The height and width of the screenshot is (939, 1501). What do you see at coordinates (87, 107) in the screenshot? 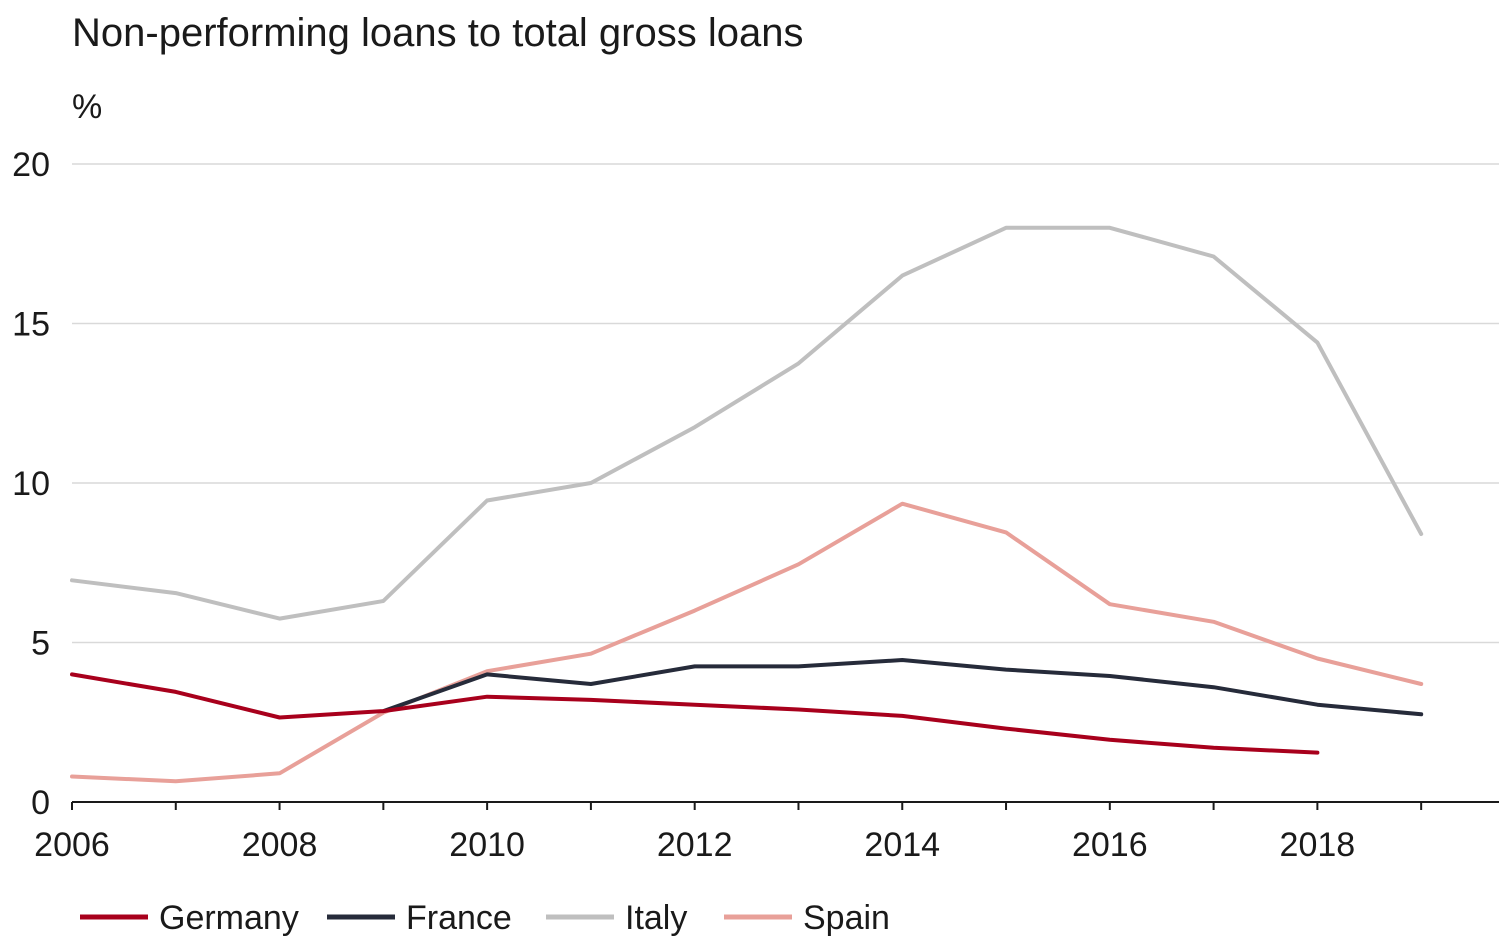
I see `y-axis-unit-label: %` at bounding box center [87, 107].